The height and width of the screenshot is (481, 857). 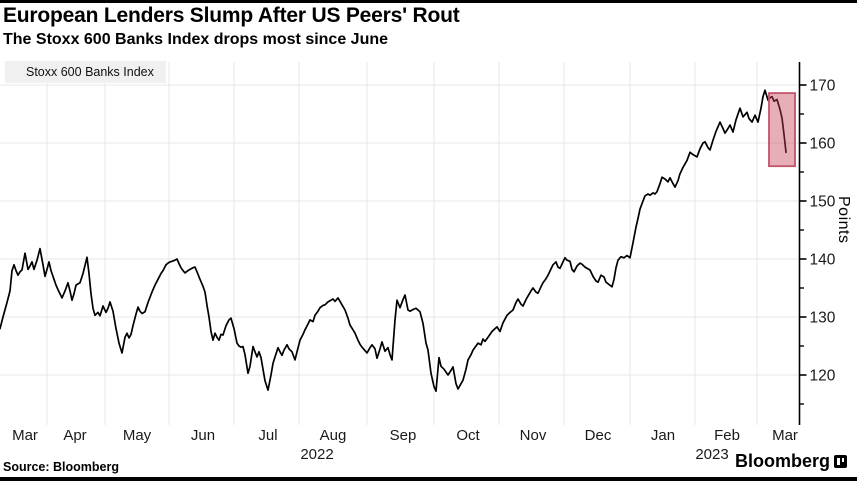 What do you see at coordinates (16, 72) in the screenshot?
I see `legend-swatch-icon` at bounding box center [16, 72].